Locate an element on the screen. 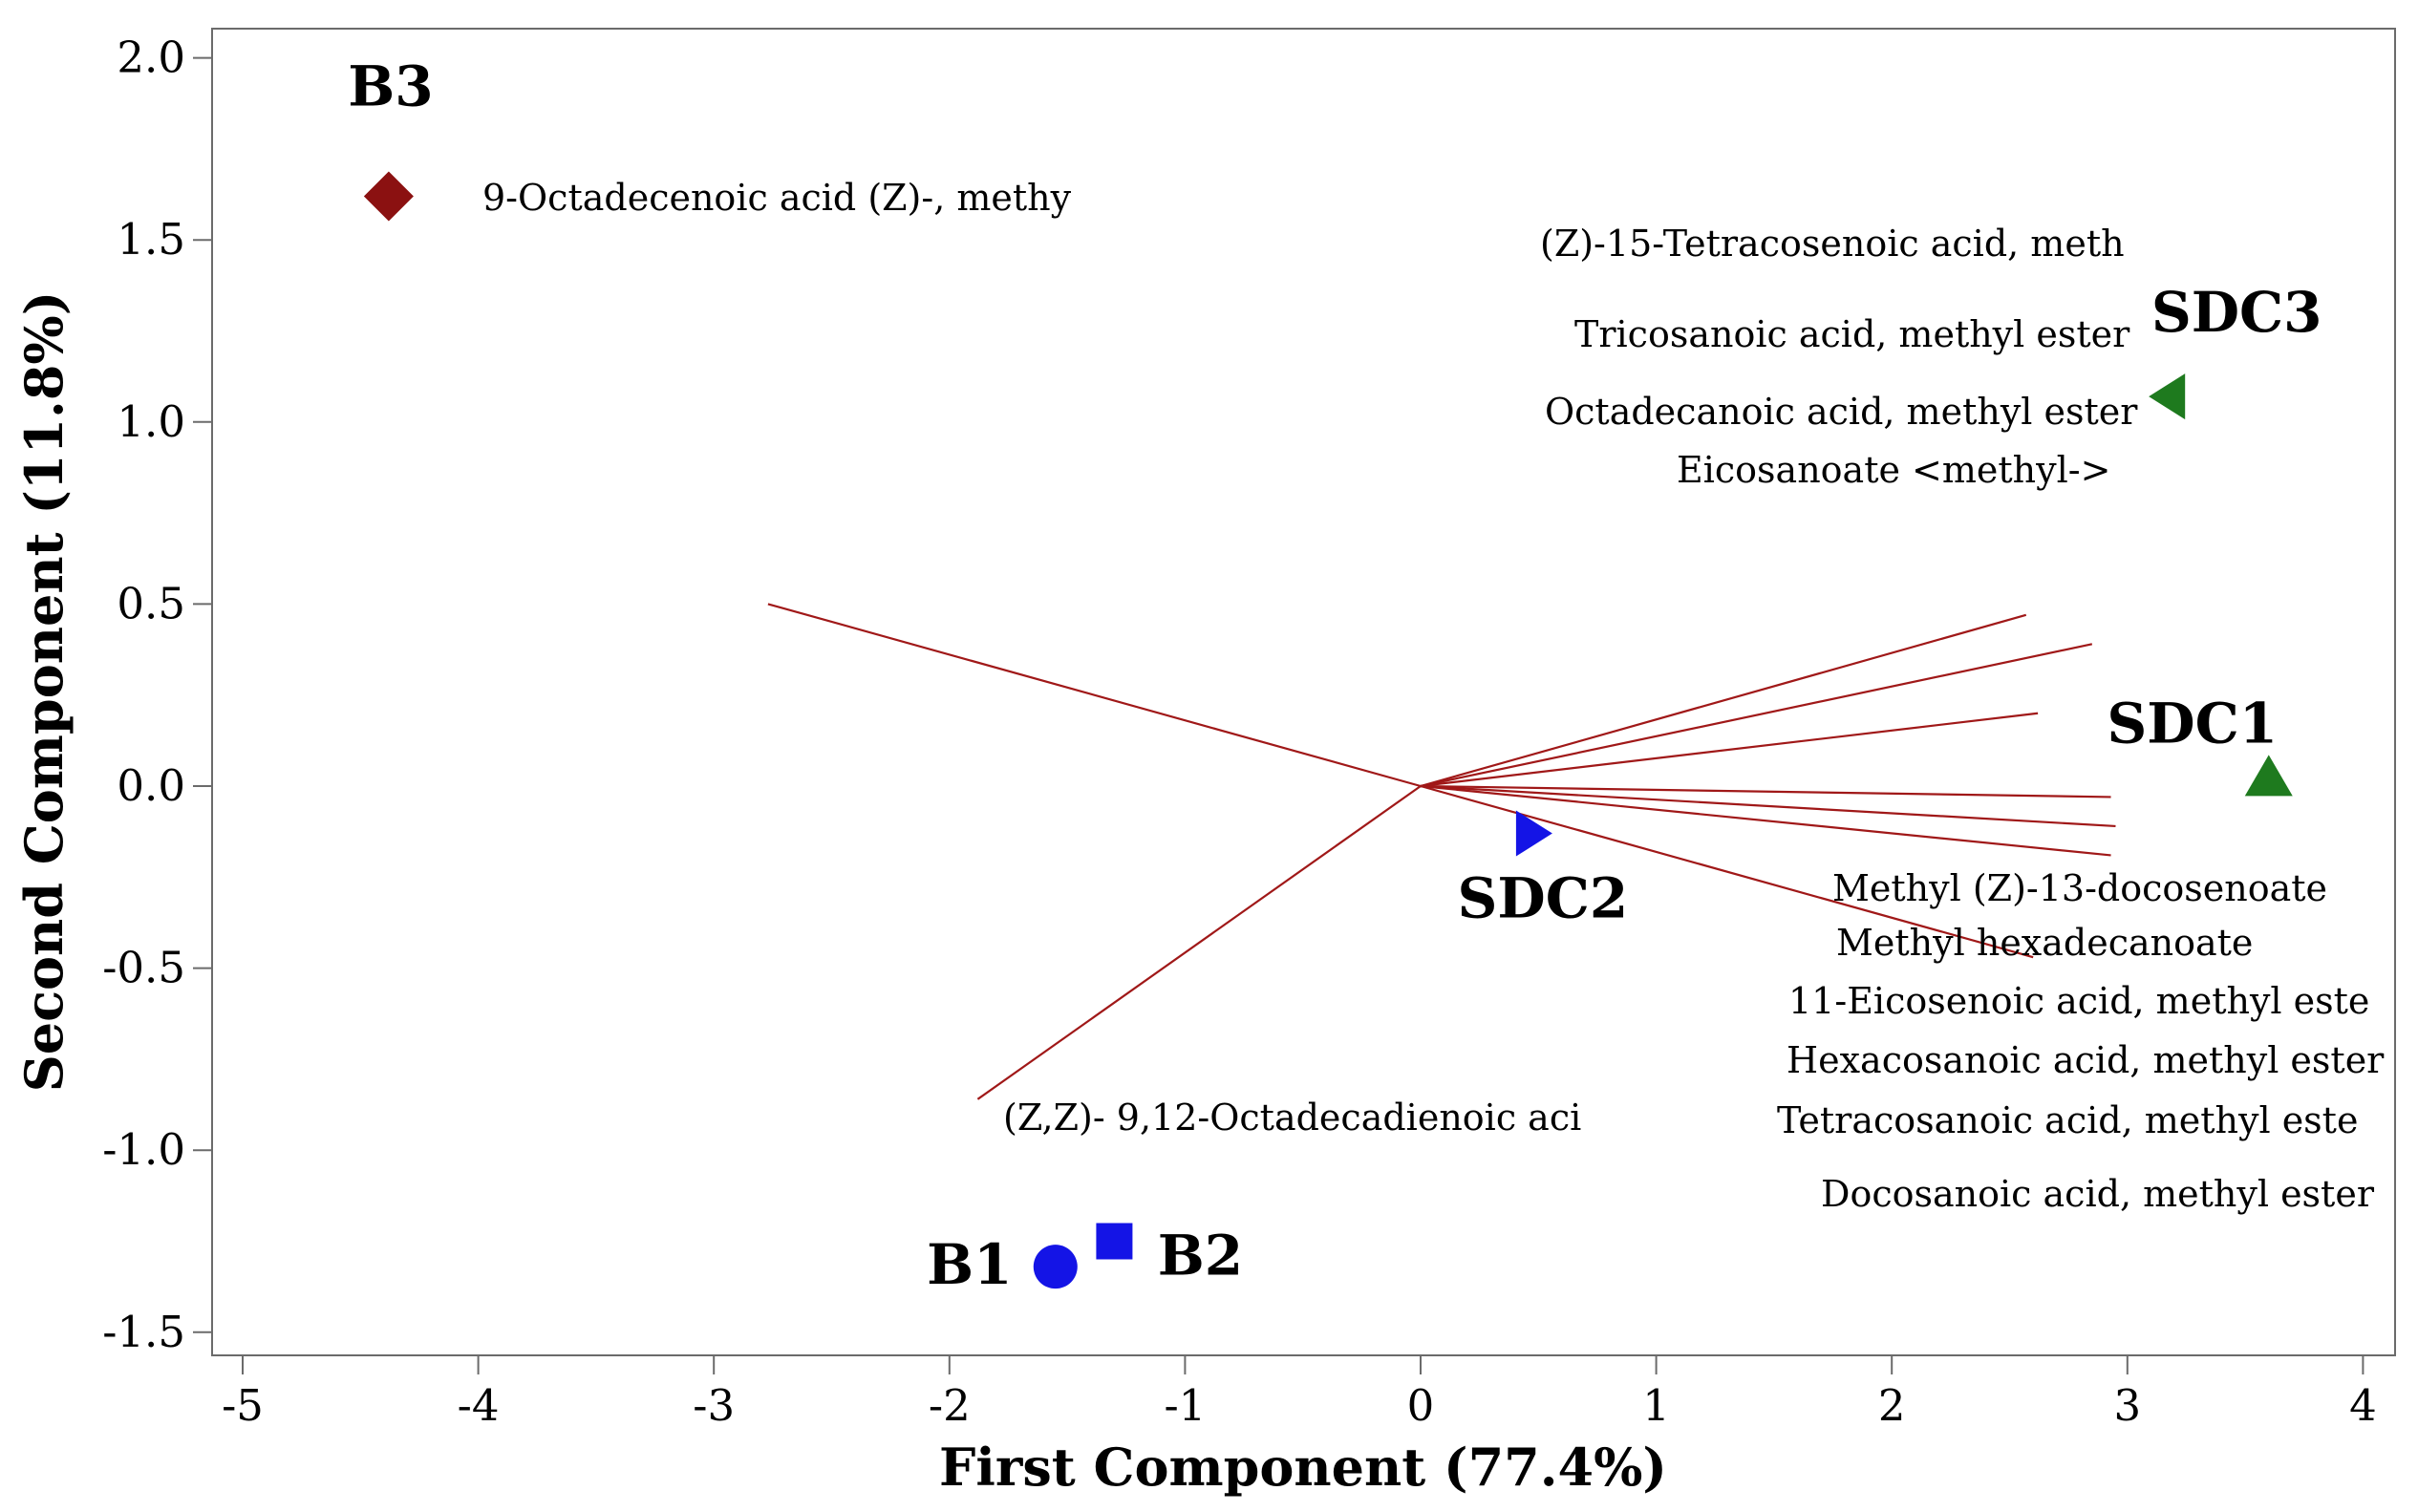 Image resolution: width=2418 pixels, height=1512 pixels. x-tick-label: 1 is located at coordinates (1656, 1405).